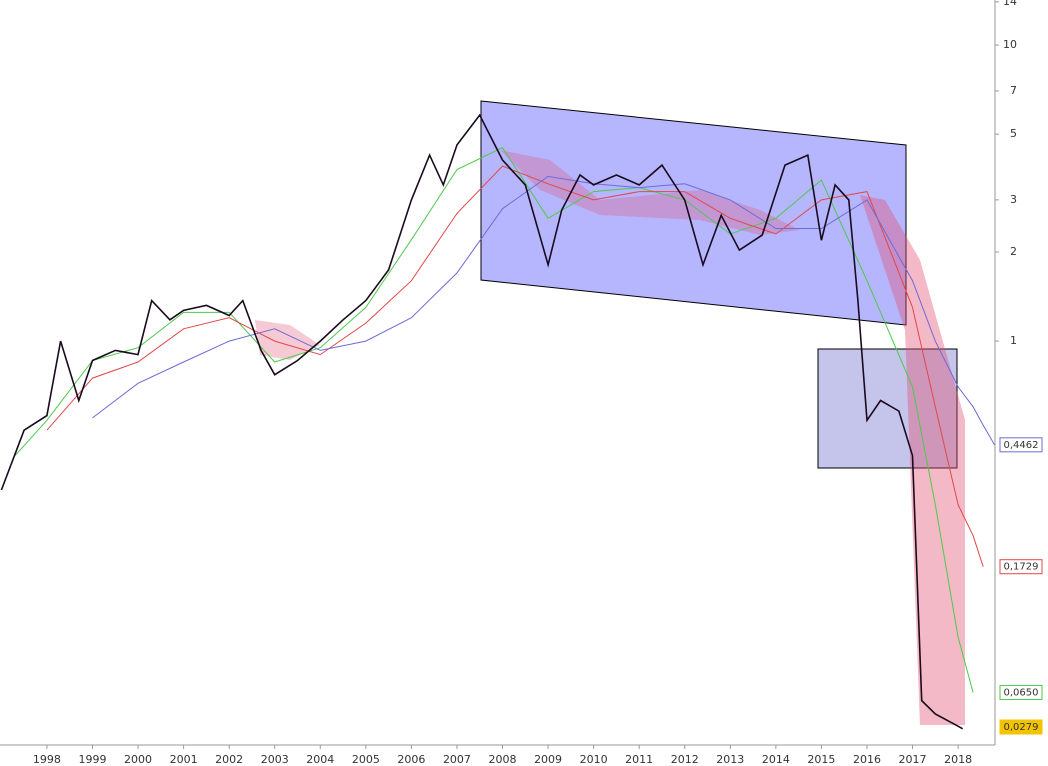  Describe the element at coordinates (1013, 251) in the screenshot. I see `y-tick-label: 2` at that location.